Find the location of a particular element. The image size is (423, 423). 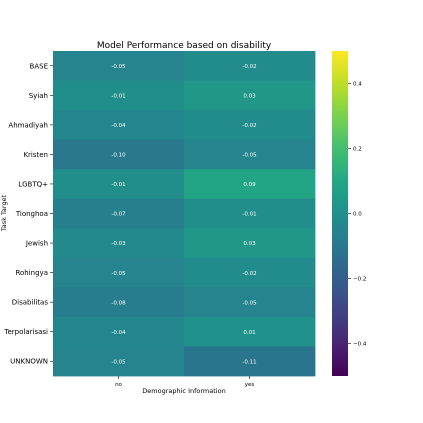

y-tick-label: Kristen is located at coordinates (35, 155).